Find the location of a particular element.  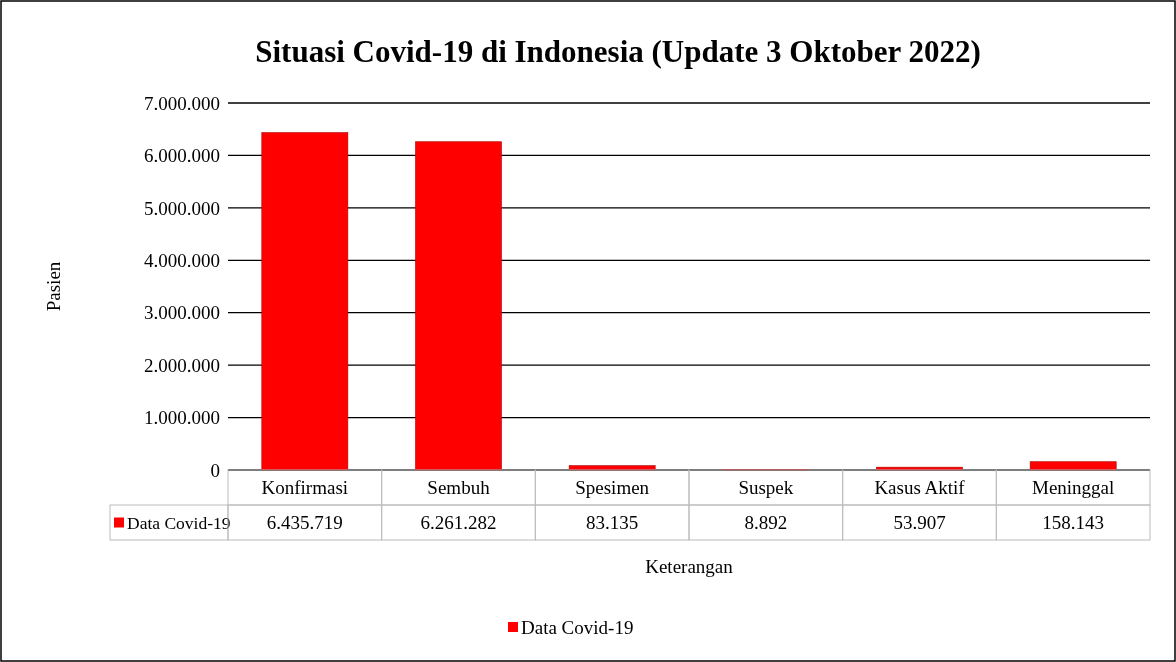

data-label: 6.261.282 is located at coordinates (458, 523).